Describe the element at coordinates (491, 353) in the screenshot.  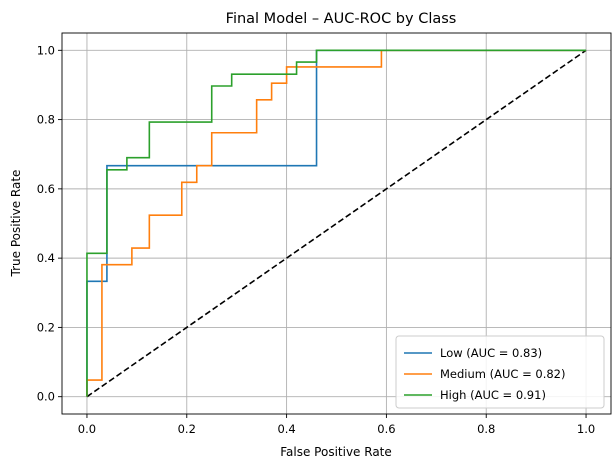
I see `legend-label: Low (AUC = 0.83)` at that location.